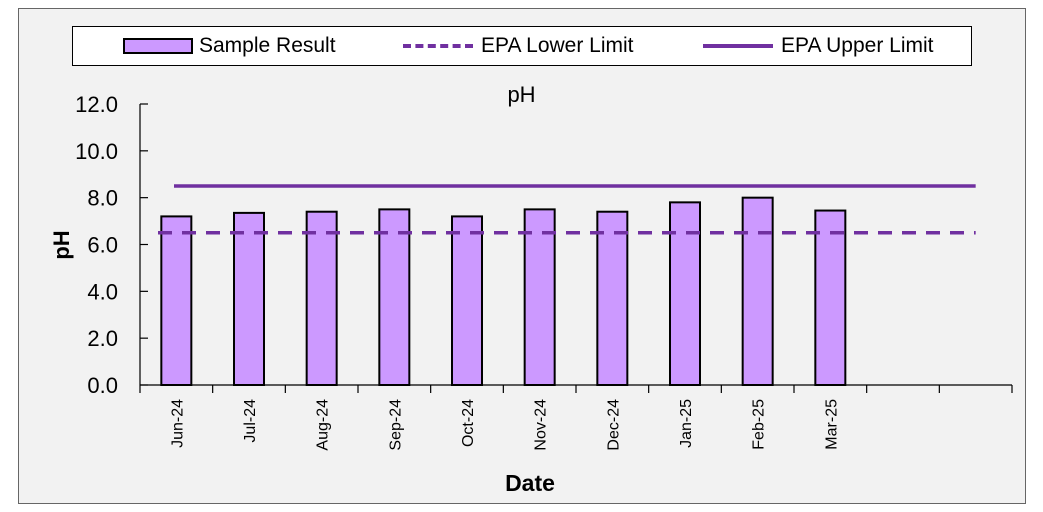 The width and height of the screenshot is (1043, 512). Describe the element at coordinates (102, 338) in the screenshot. I see `y-tick-label: 2.0` at that location.